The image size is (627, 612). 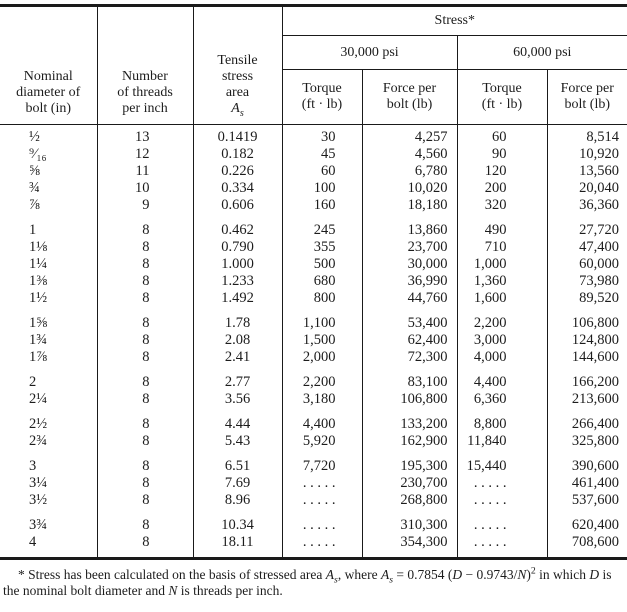 I want to click on table-cell: 11,840, so click(x=501, y=441).